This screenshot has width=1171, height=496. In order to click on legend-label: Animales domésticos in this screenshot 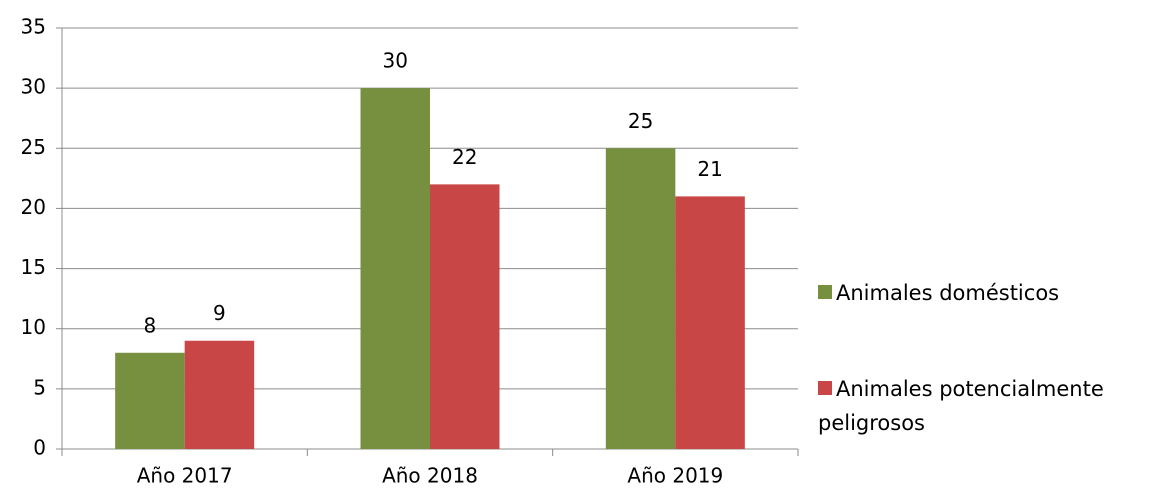, I will do `click(948, 293)`.